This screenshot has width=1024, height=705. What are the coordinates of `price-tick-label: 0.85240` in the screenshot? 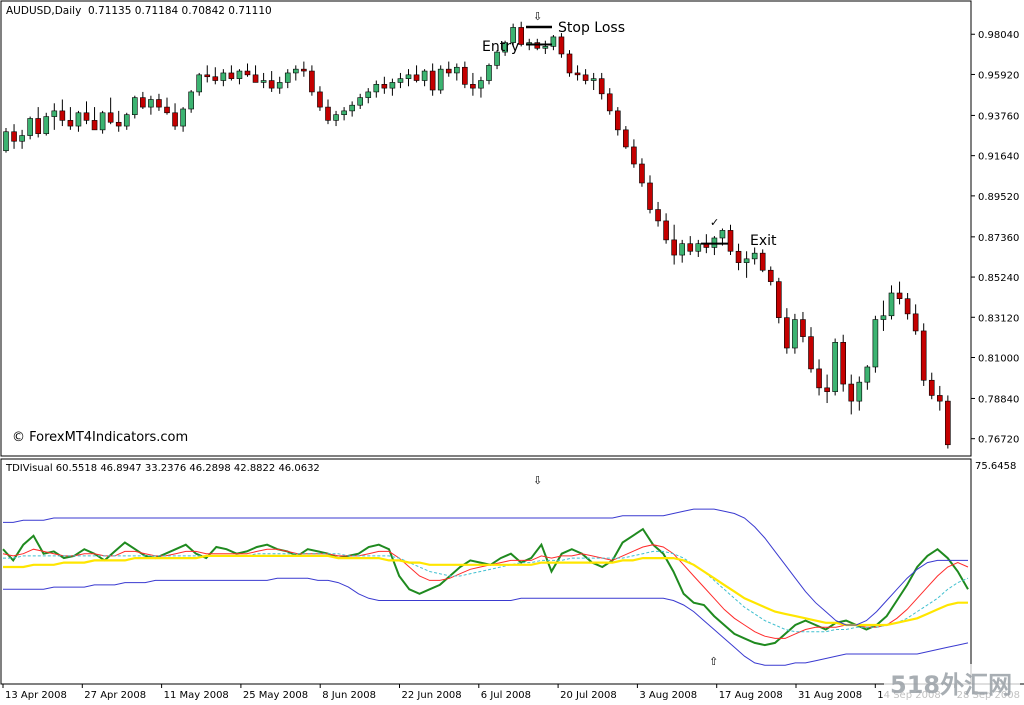 It's located at (998, 278).